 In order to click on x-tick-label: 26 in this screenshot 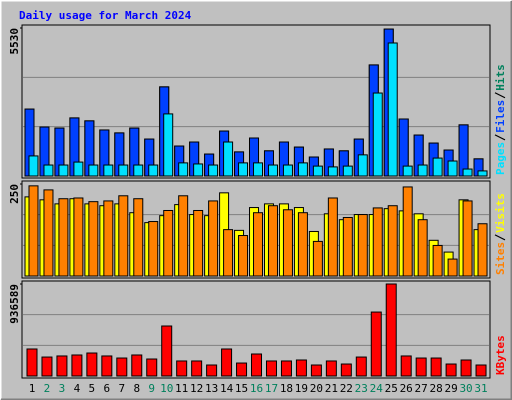, I will do `click(406, 388)`.